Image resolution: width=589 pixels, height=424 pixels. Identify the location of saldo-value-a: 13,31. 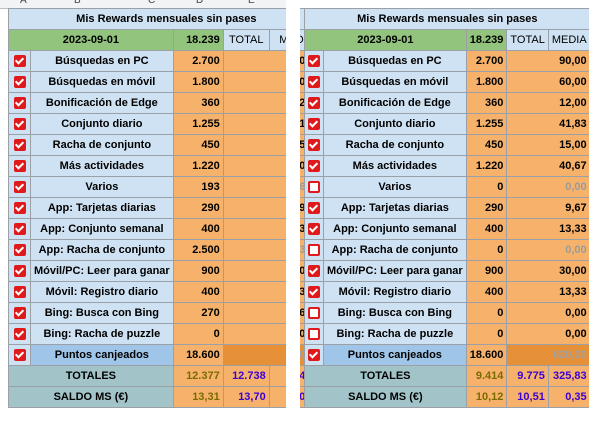
(198, 397).